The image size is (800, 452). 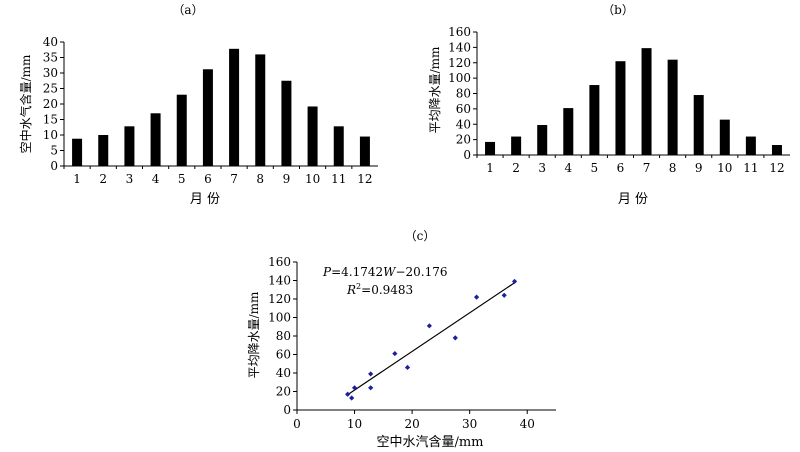 What do you see at coordinates (776, 168) in the screenshot?
I see `chart-b-x-tick-label: 12` at bounding box center [776, 168].